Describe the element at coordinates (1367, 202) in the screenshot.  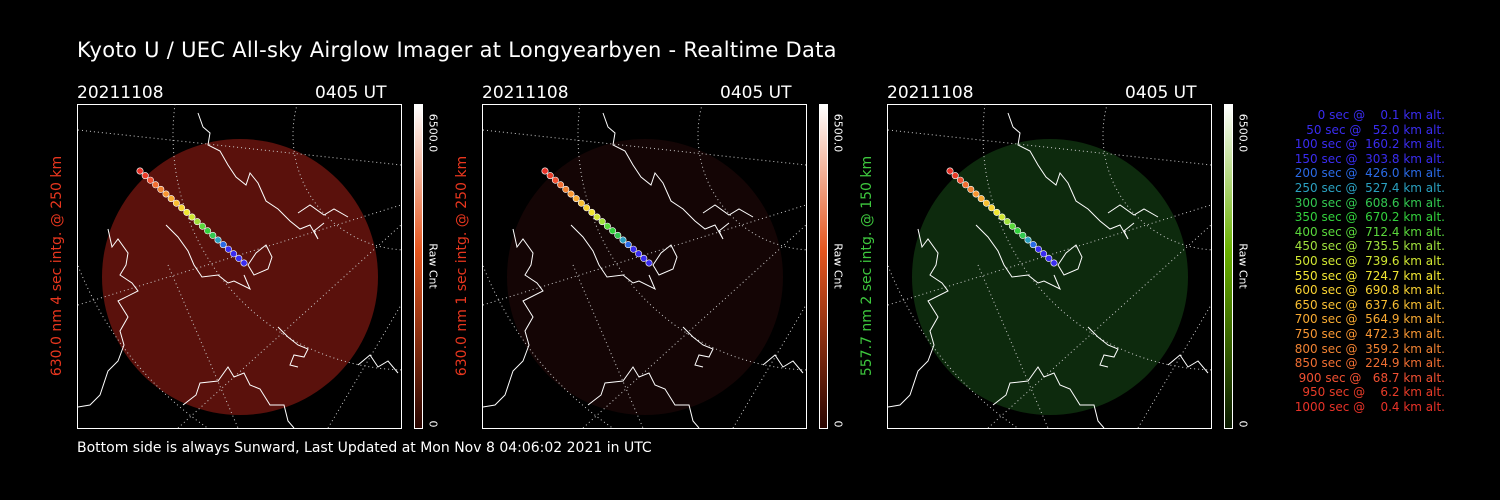
I see `legend-entry: 300 sec @ 608.6 km alt.` at that location.